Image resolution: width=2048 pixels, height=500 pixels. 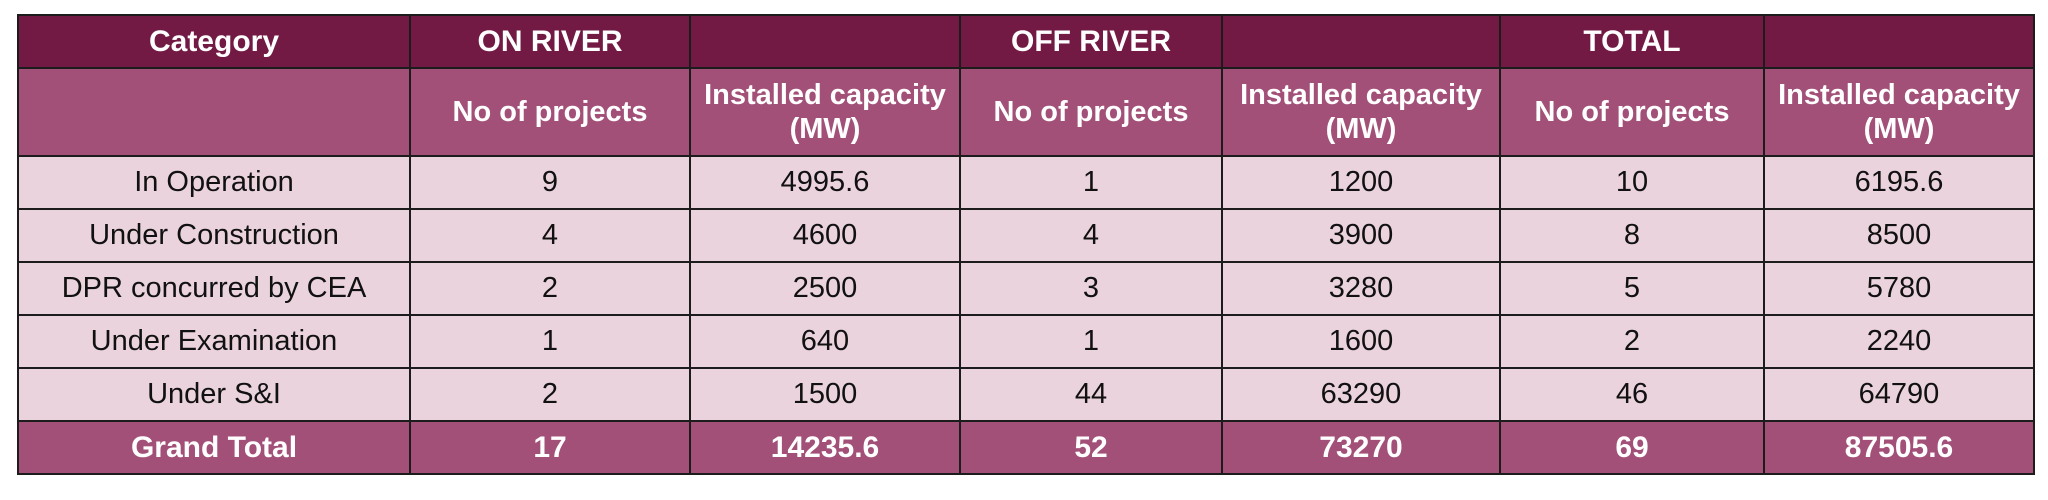 What do you see at coordinates (825, 447) in the screenshot?
I see `total-on-capacity: 14235.6` at bounding box center [825, 447].